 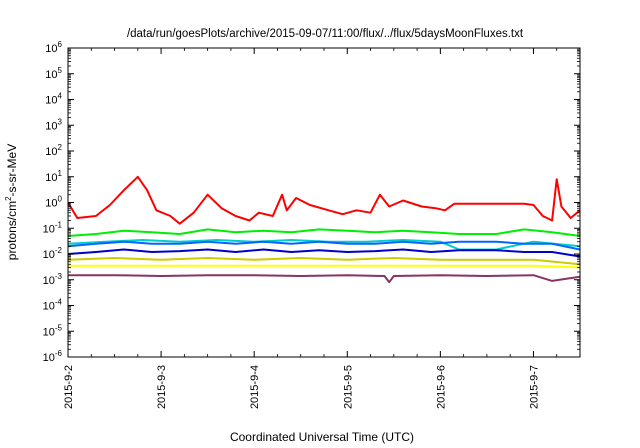 I want to click on y-tick-label: 10¹, so click(x=53, y=176).